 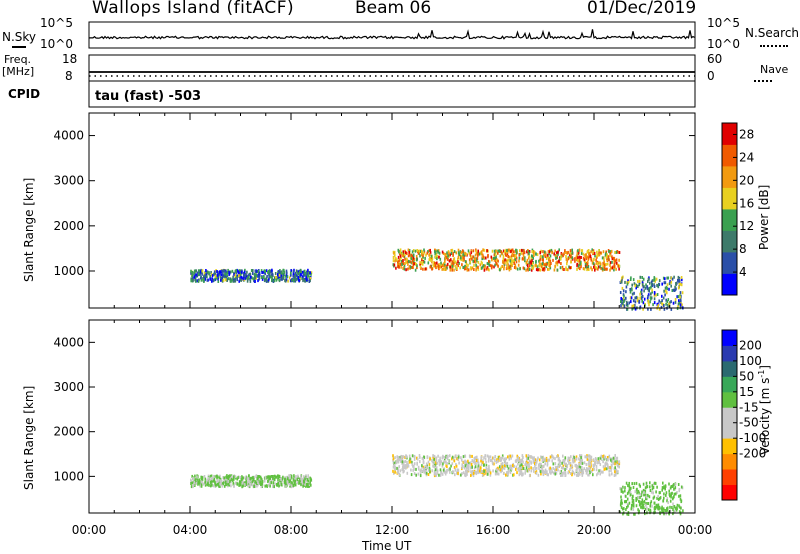 I want to click on colorbar-tick-label: -50, so click(x=749, y=423).